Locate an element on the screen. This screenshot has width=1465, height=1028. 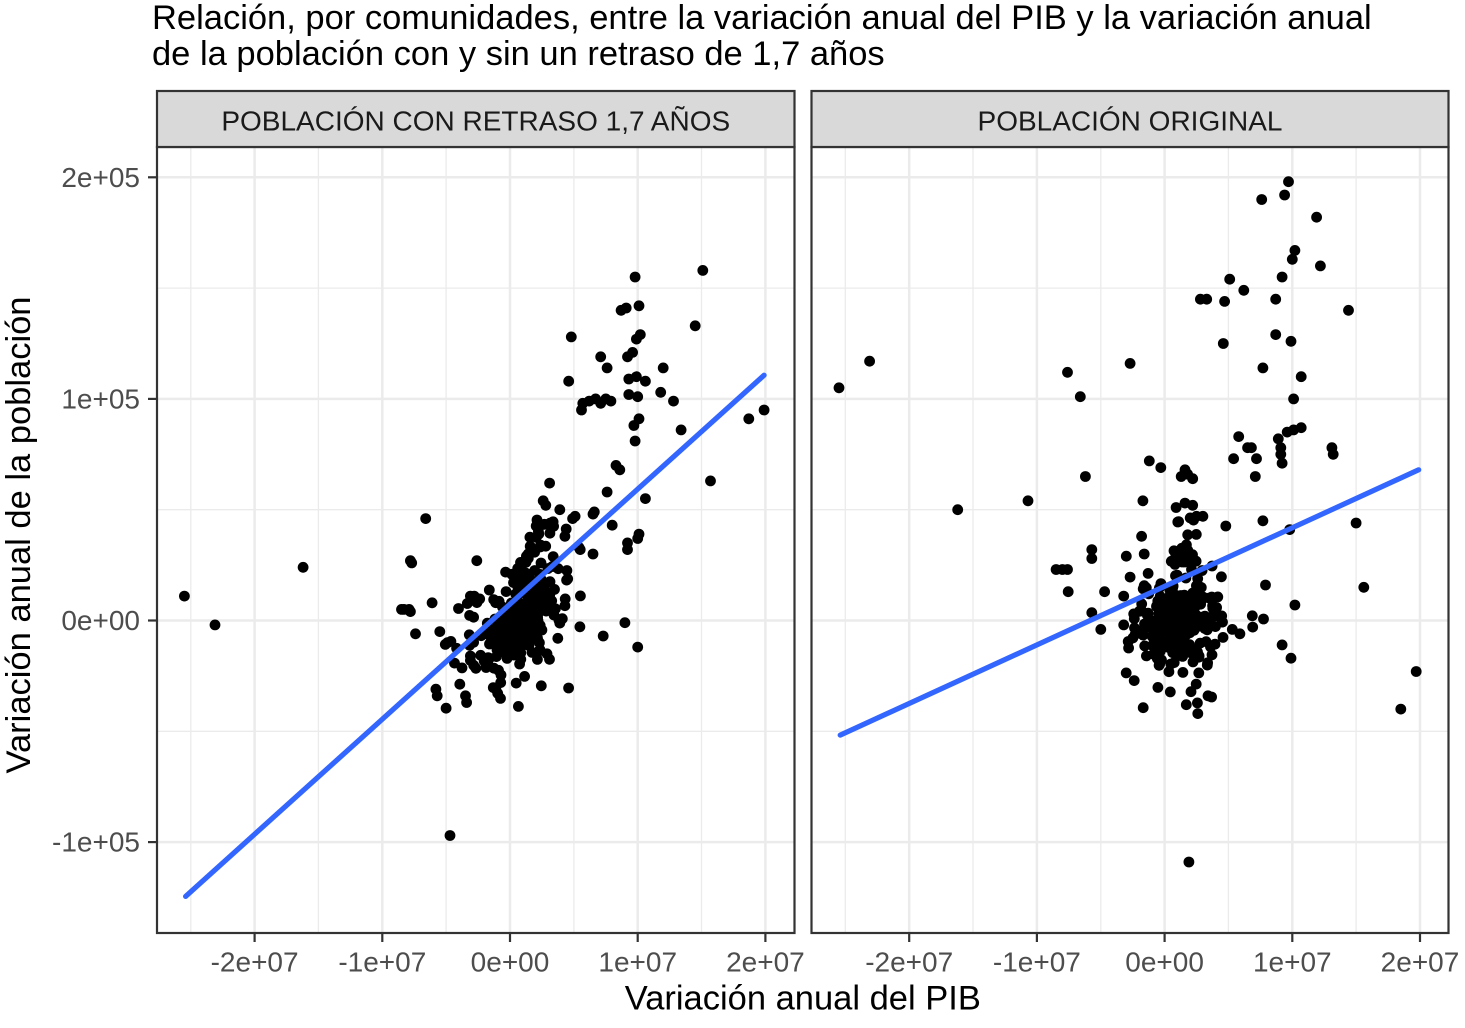
svg-text: -1e+05 is located at coordinates (96, 842).